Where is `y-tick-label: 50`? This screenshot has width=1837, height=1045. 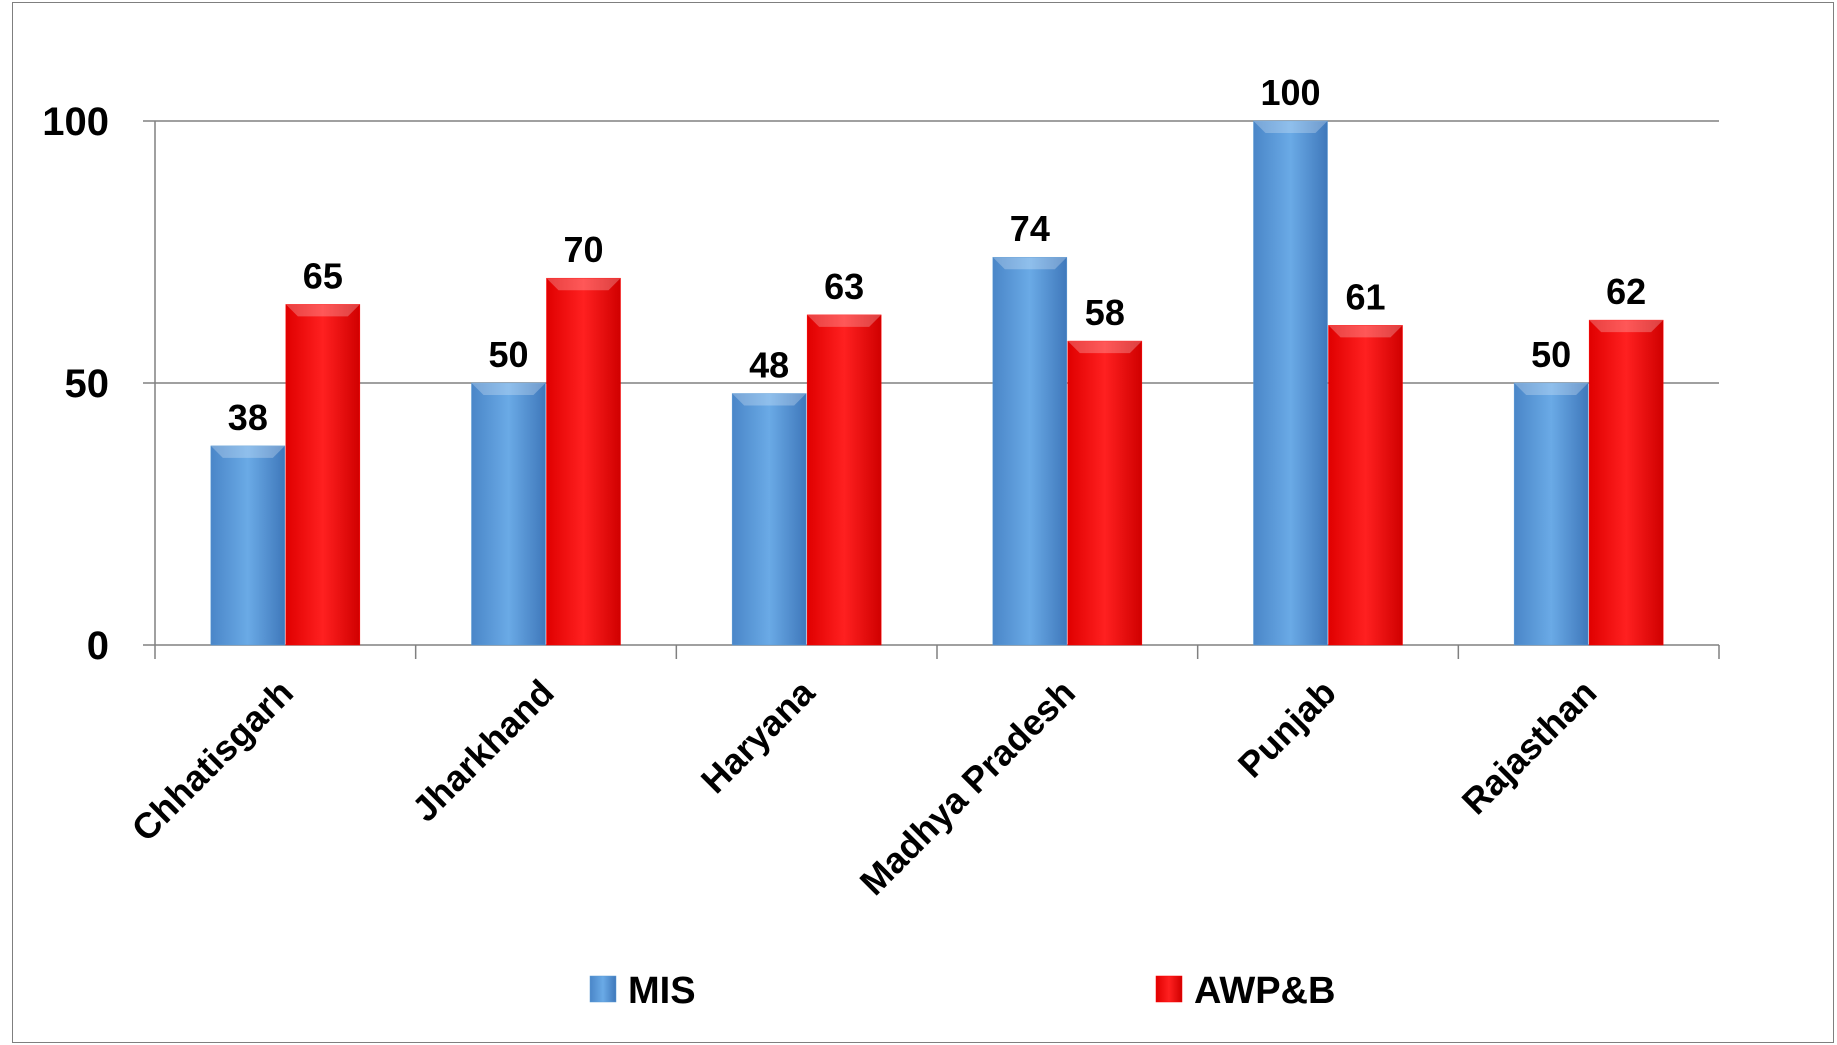
y-tick-label: 50 is located at coordinates (87, 384).